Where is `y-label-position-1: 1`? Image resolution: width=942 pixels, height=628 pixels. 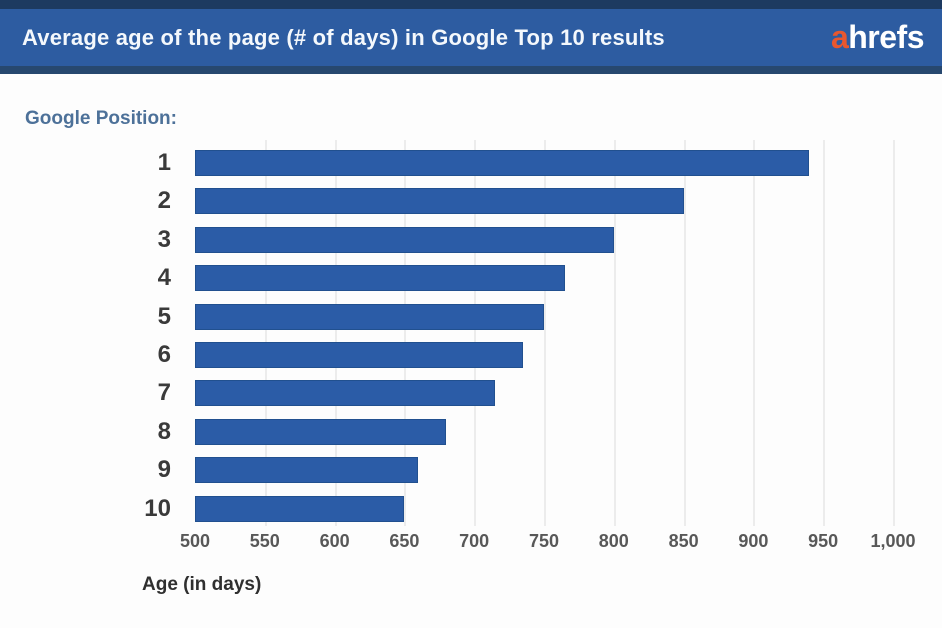
y-label-position-1: 1 is located at coordinates (164, 162).